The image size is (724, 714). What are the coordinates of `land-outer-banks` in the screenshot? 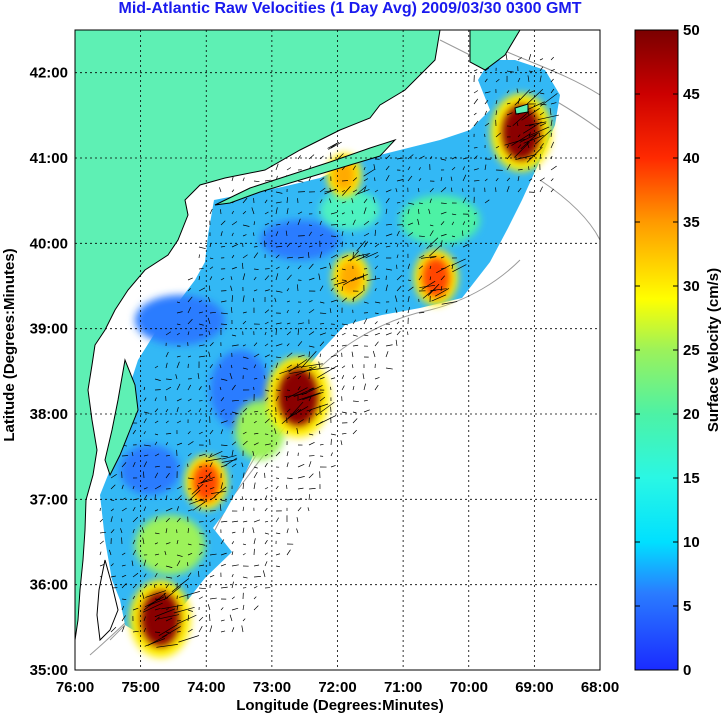 It's located at (107, 600).